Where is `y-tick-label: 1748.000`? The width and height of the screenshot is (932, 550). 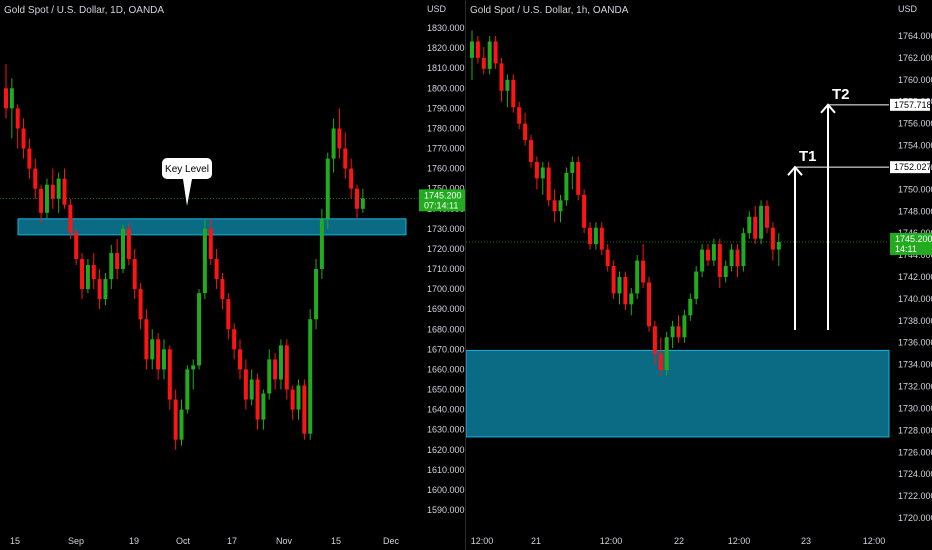 y-tick-label: 1748.000 is located at coordinates (915, 211).